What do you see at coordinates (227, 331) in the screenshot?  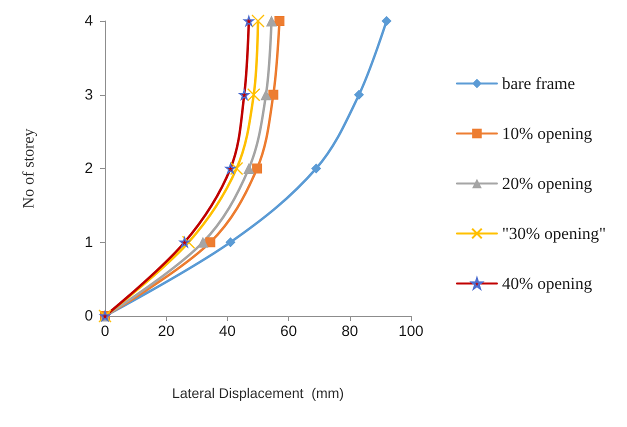 I see `x-tick-label: 40` at bounding box center [227, 331].